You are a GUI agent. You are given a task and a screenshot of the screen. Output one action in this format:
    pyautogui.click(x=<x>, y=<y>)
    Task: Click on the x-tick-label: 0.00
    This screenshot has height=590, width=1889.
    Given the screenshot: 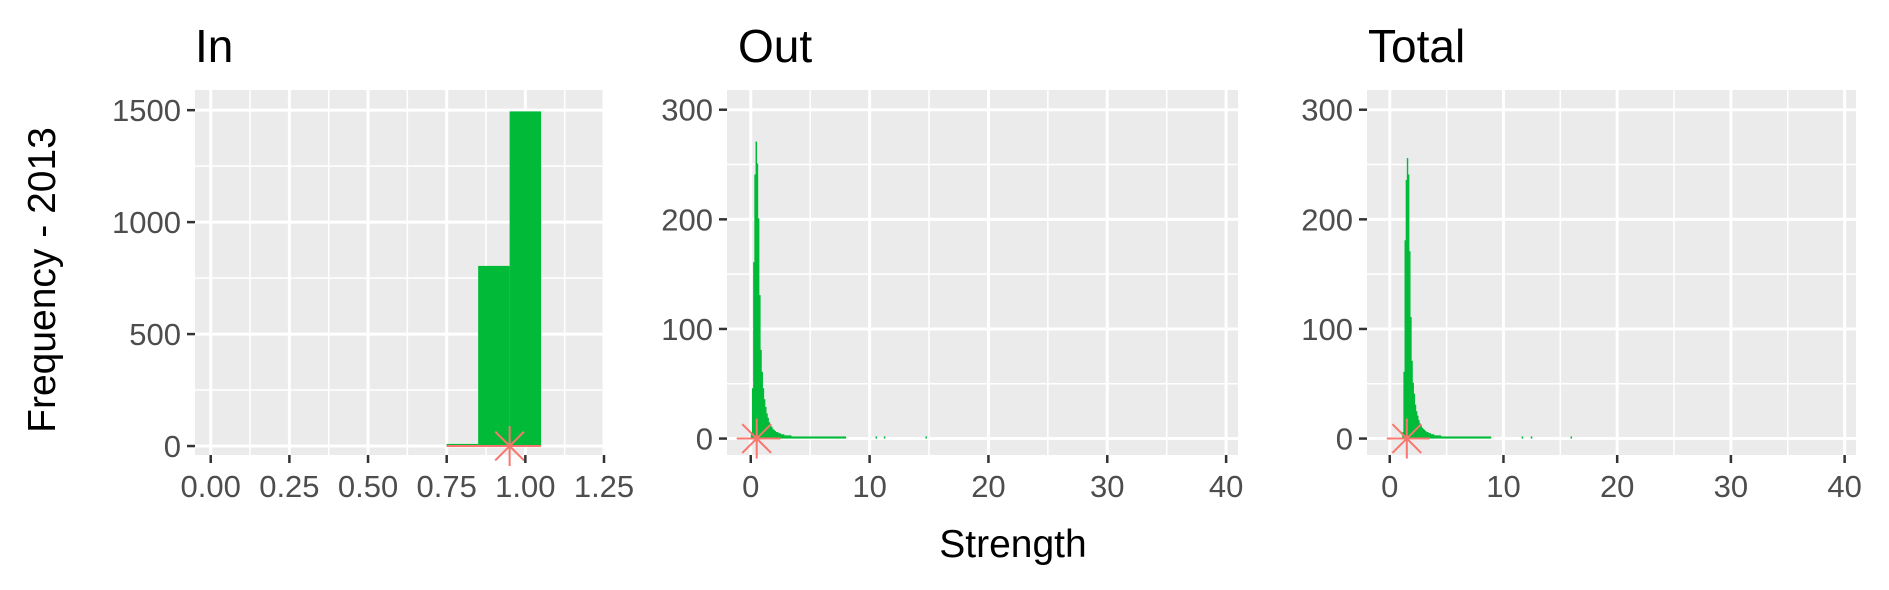 What is the action you would take?
    pyautogui.click(x=211, y=486)
    